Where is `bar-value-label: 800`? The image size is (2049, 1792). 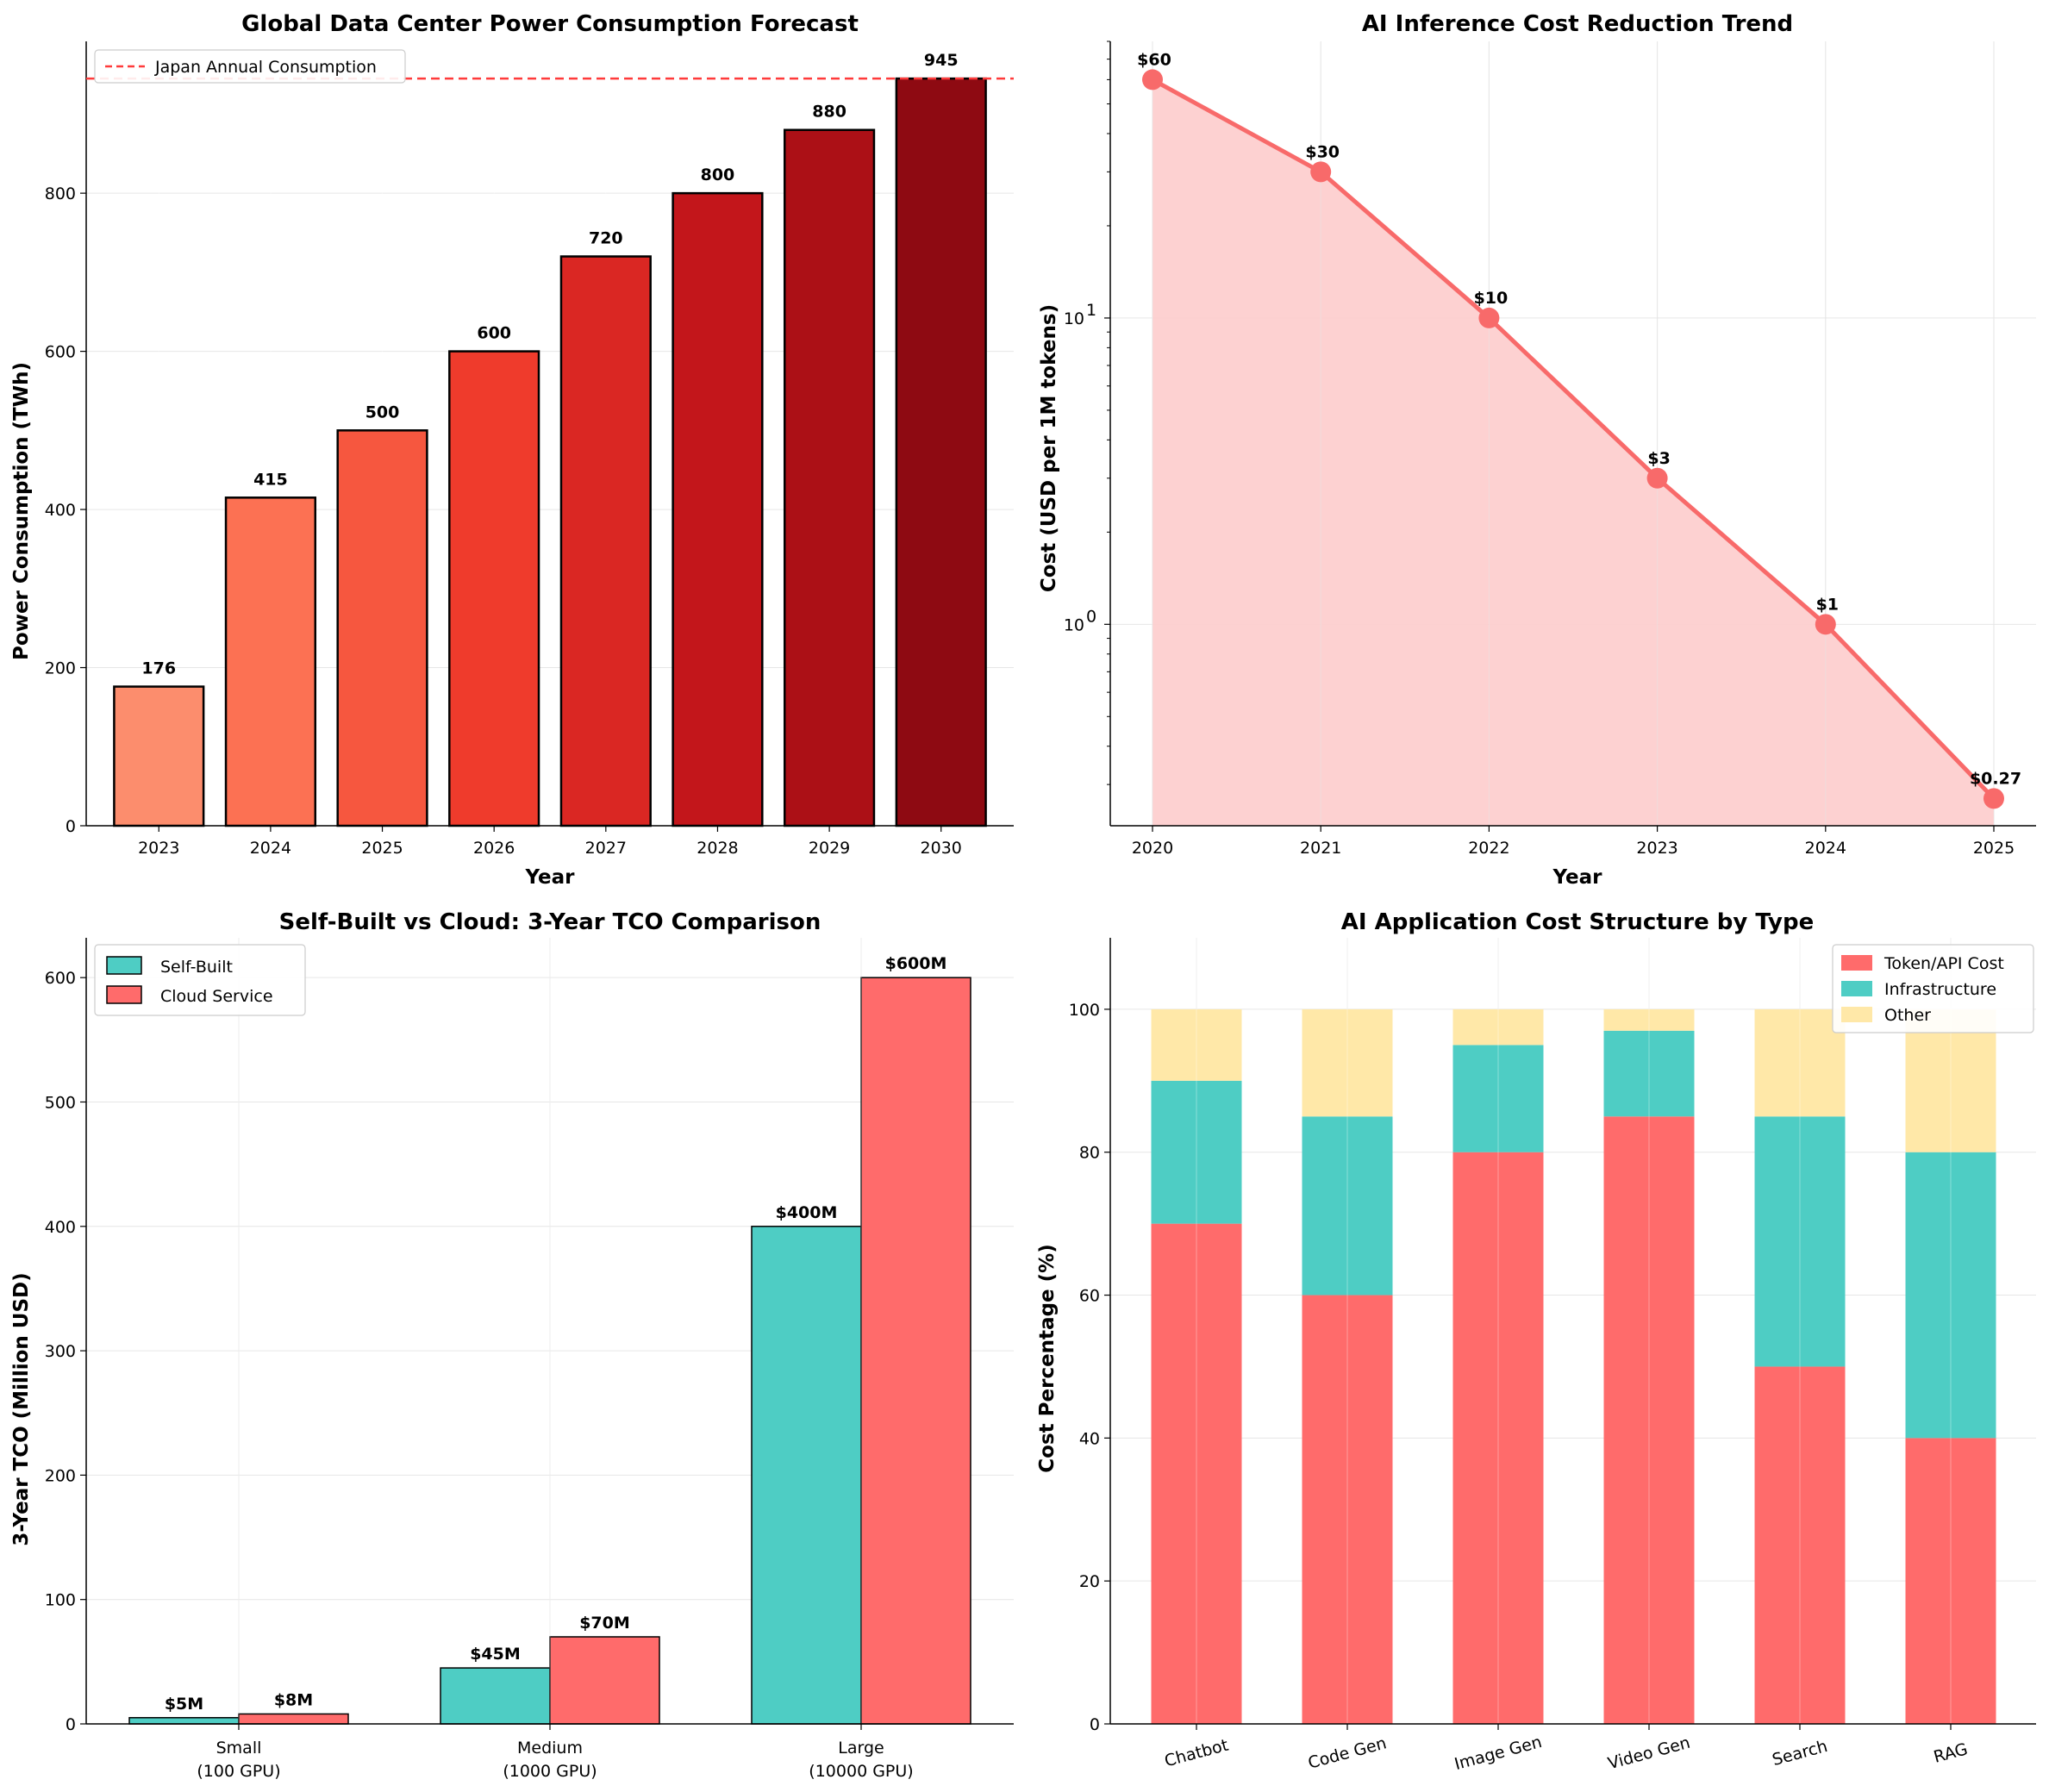
bar-value-label: 800 is located at coordinates (718, 174).